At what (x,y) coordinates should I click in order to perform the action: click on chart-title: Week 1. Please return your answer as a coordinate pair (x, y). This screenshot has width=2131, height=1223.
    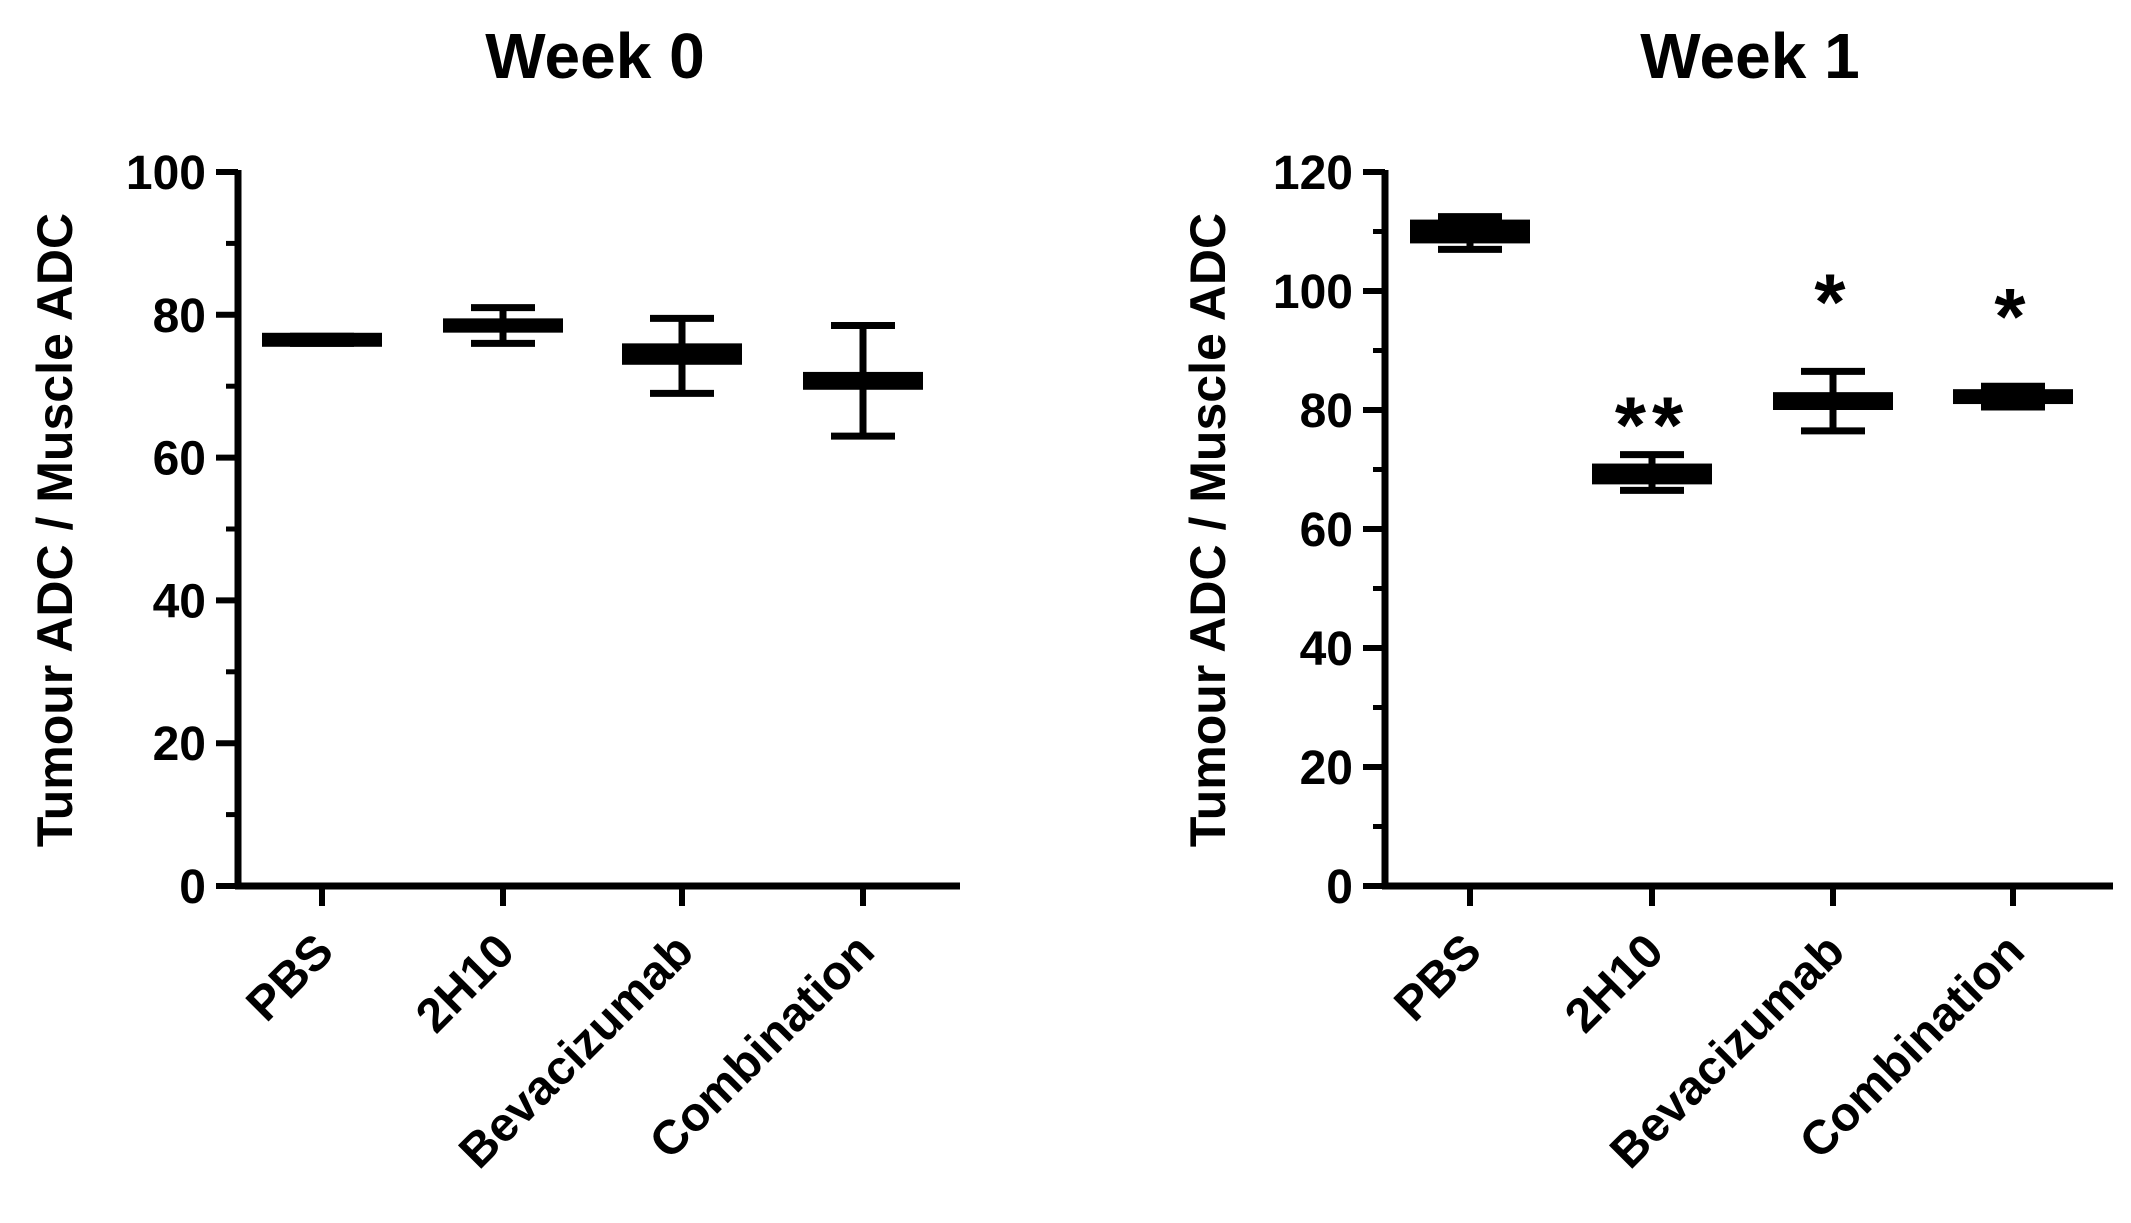
    Looking at the image, I should click on (1749, 56).